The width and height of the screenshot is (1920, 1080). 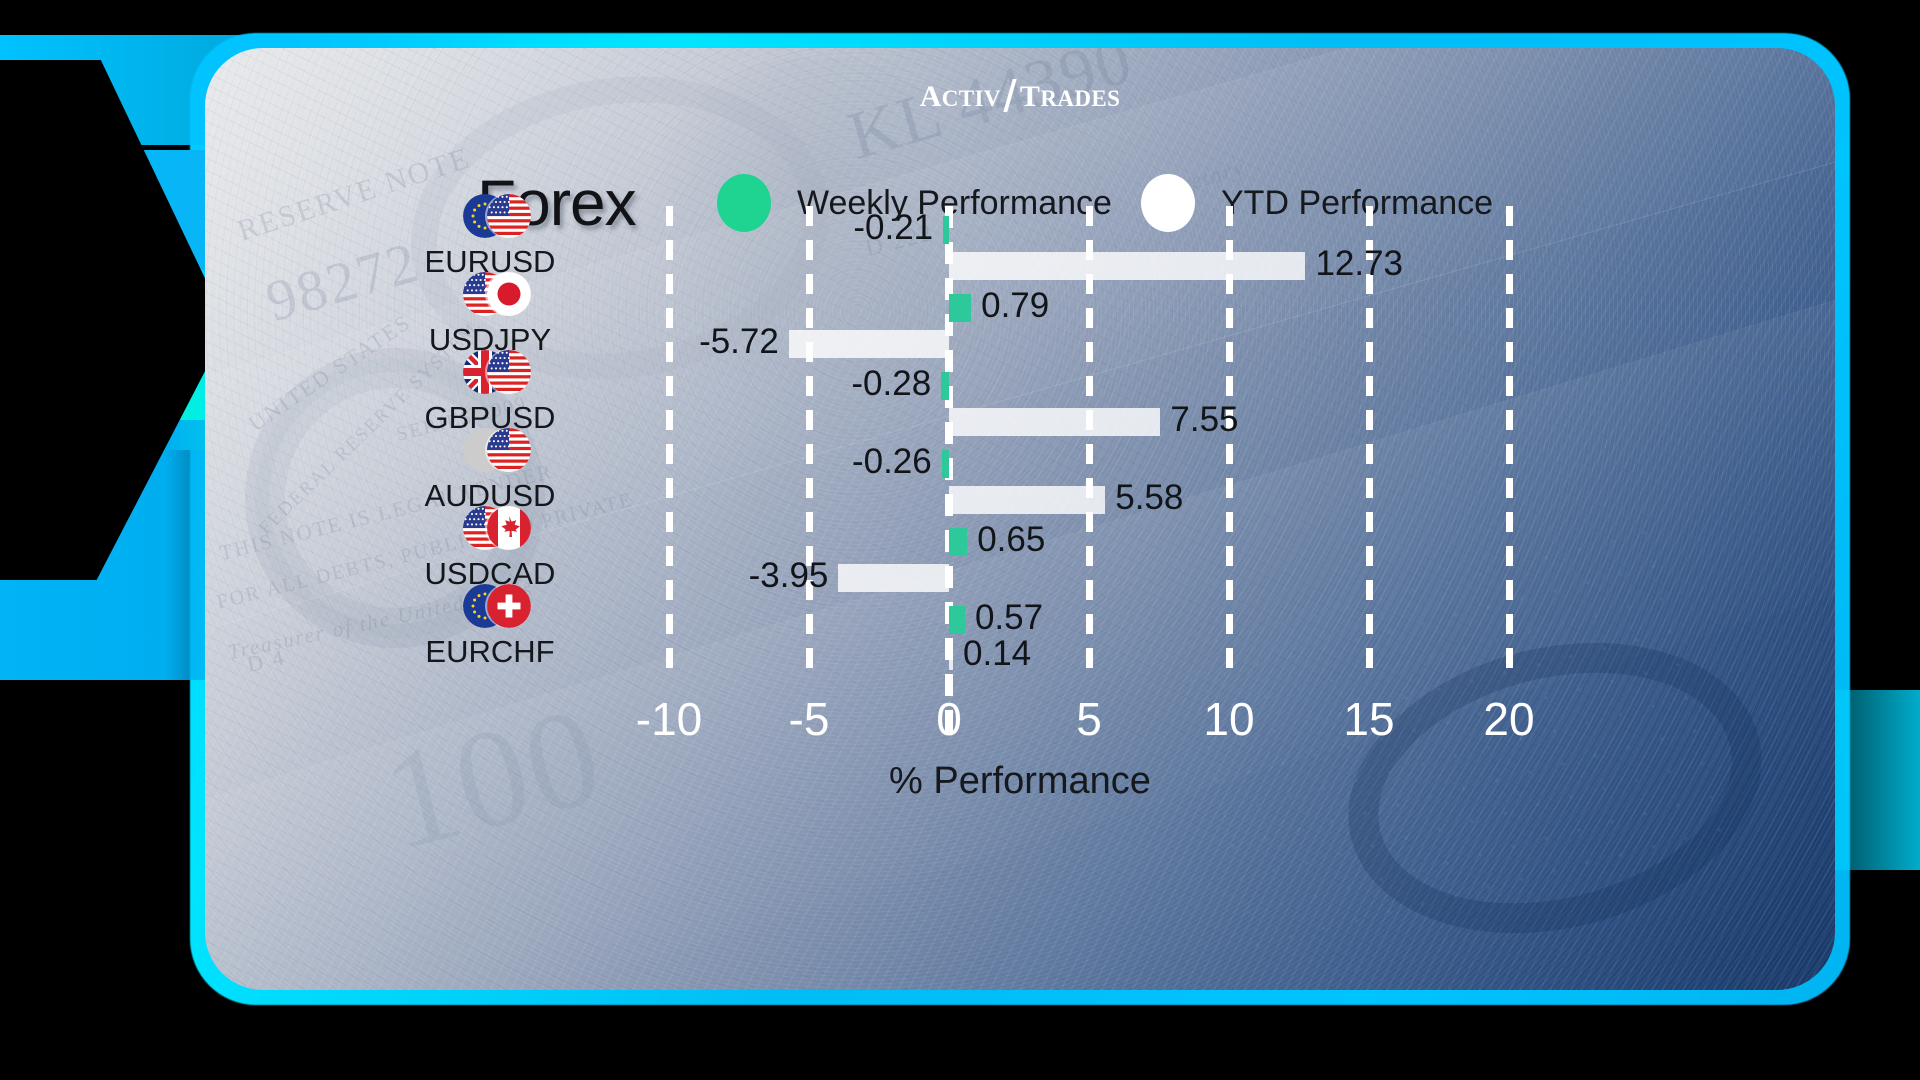 I want to click on flag-pair-gbpusd, so click(x=490, y=373).